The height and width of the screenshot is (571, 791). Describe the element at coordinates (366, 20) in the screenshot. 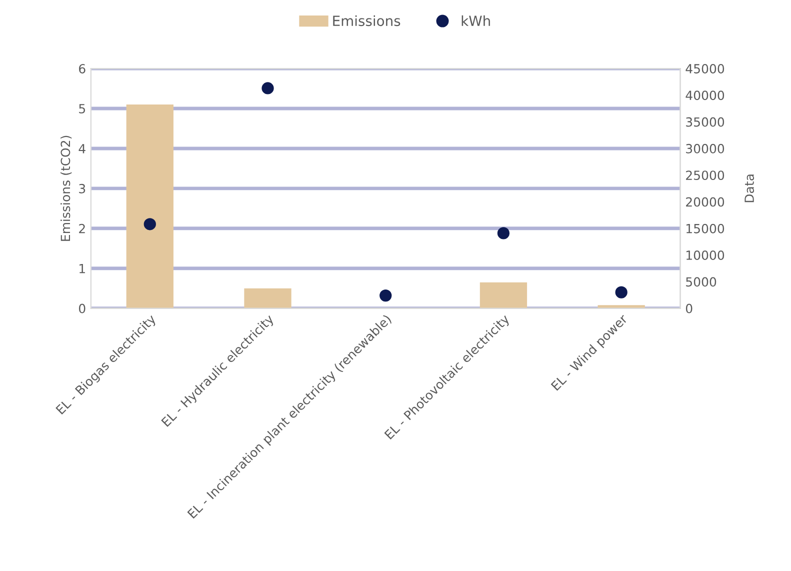

I see `legend-label: Emissions` at that location.